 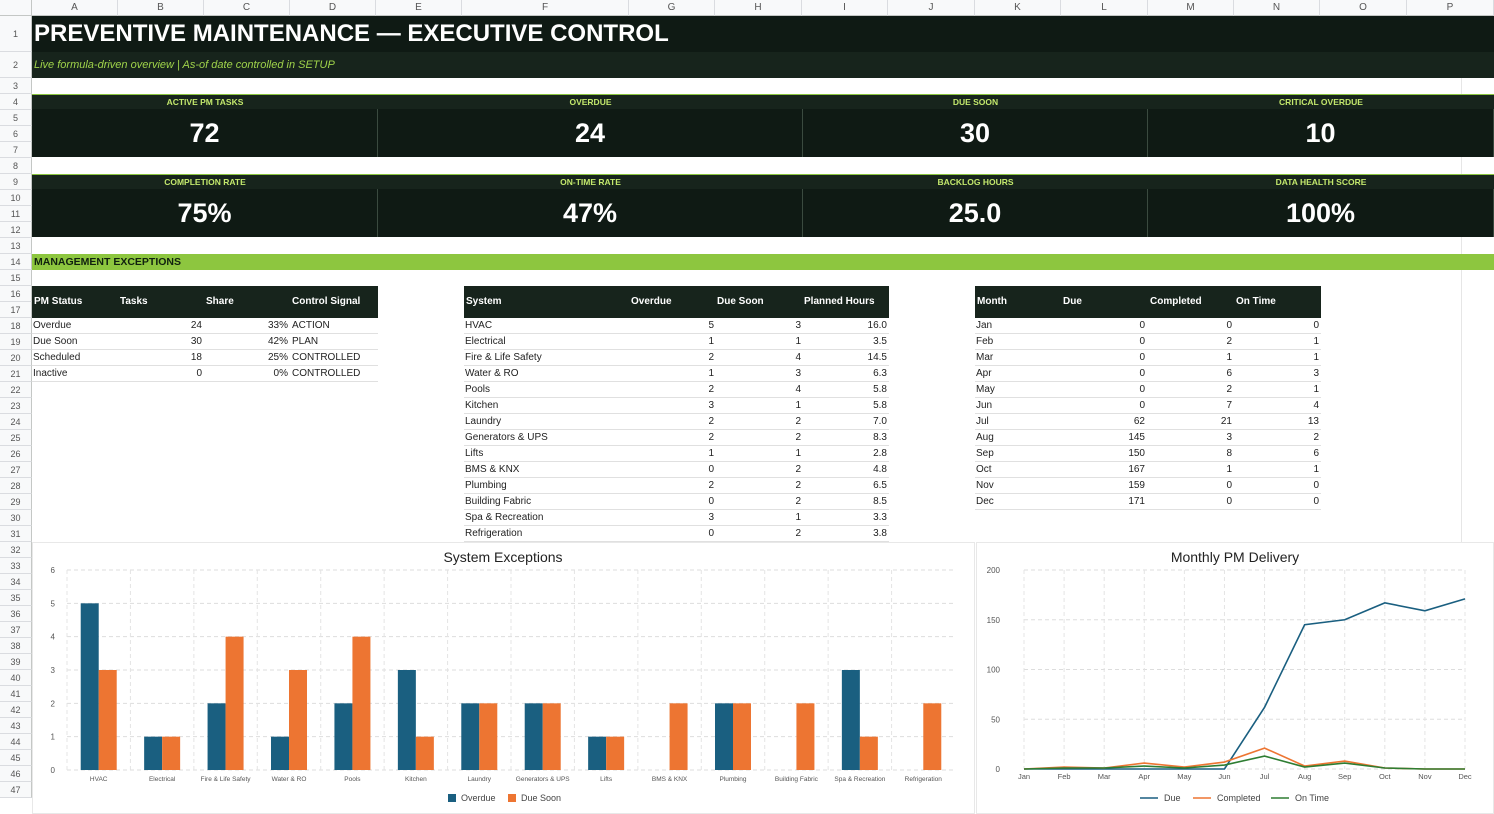 I want to click on table-cell: 16.0, so click(x=877, y=325).